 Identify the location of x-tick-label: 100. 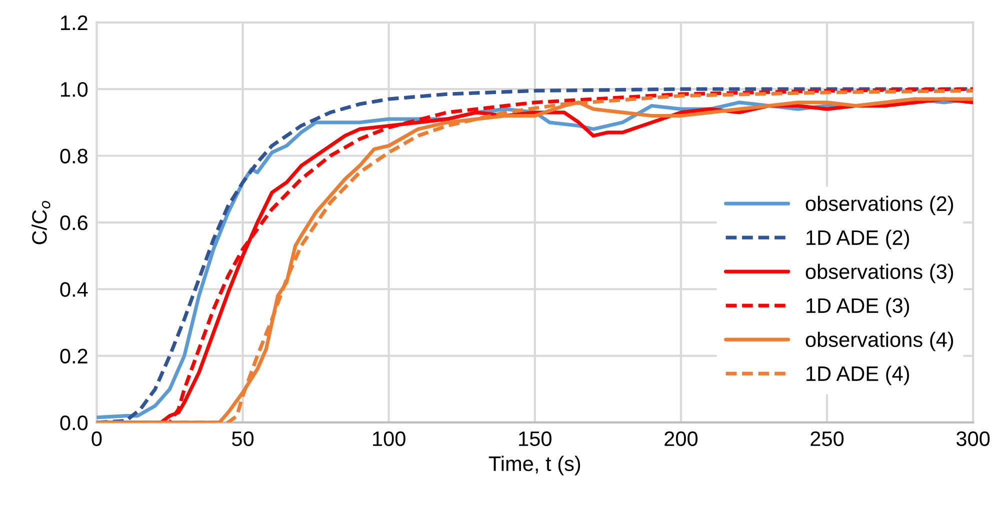
(389, 438).